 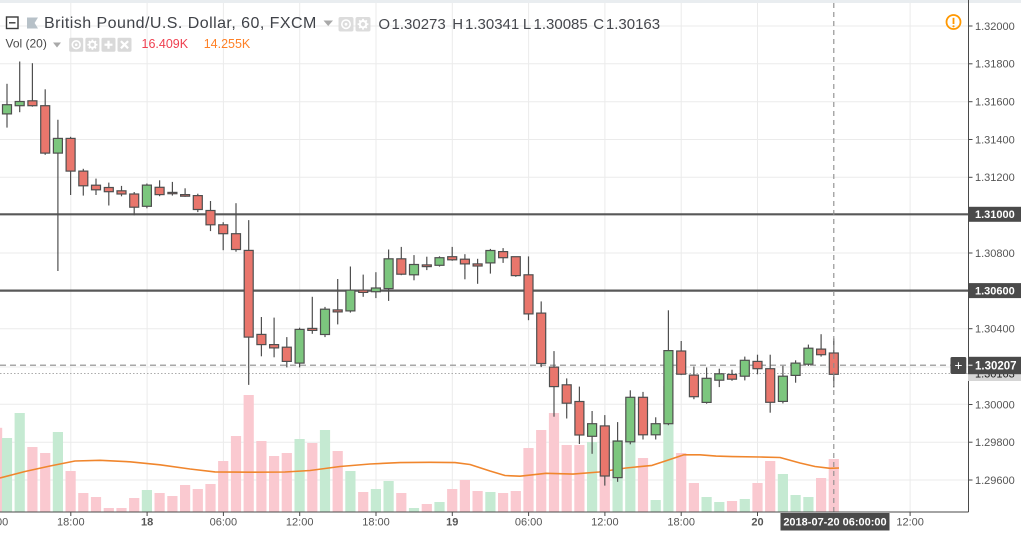 What do you see at coordinates (598, 24) in the screenshot?
I see `svg-text: C` at bounding box center [598, 24].